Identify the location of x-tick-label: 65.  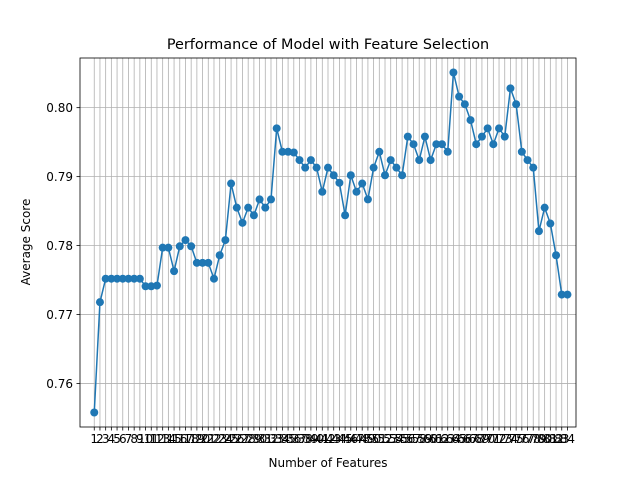
(458, 439).